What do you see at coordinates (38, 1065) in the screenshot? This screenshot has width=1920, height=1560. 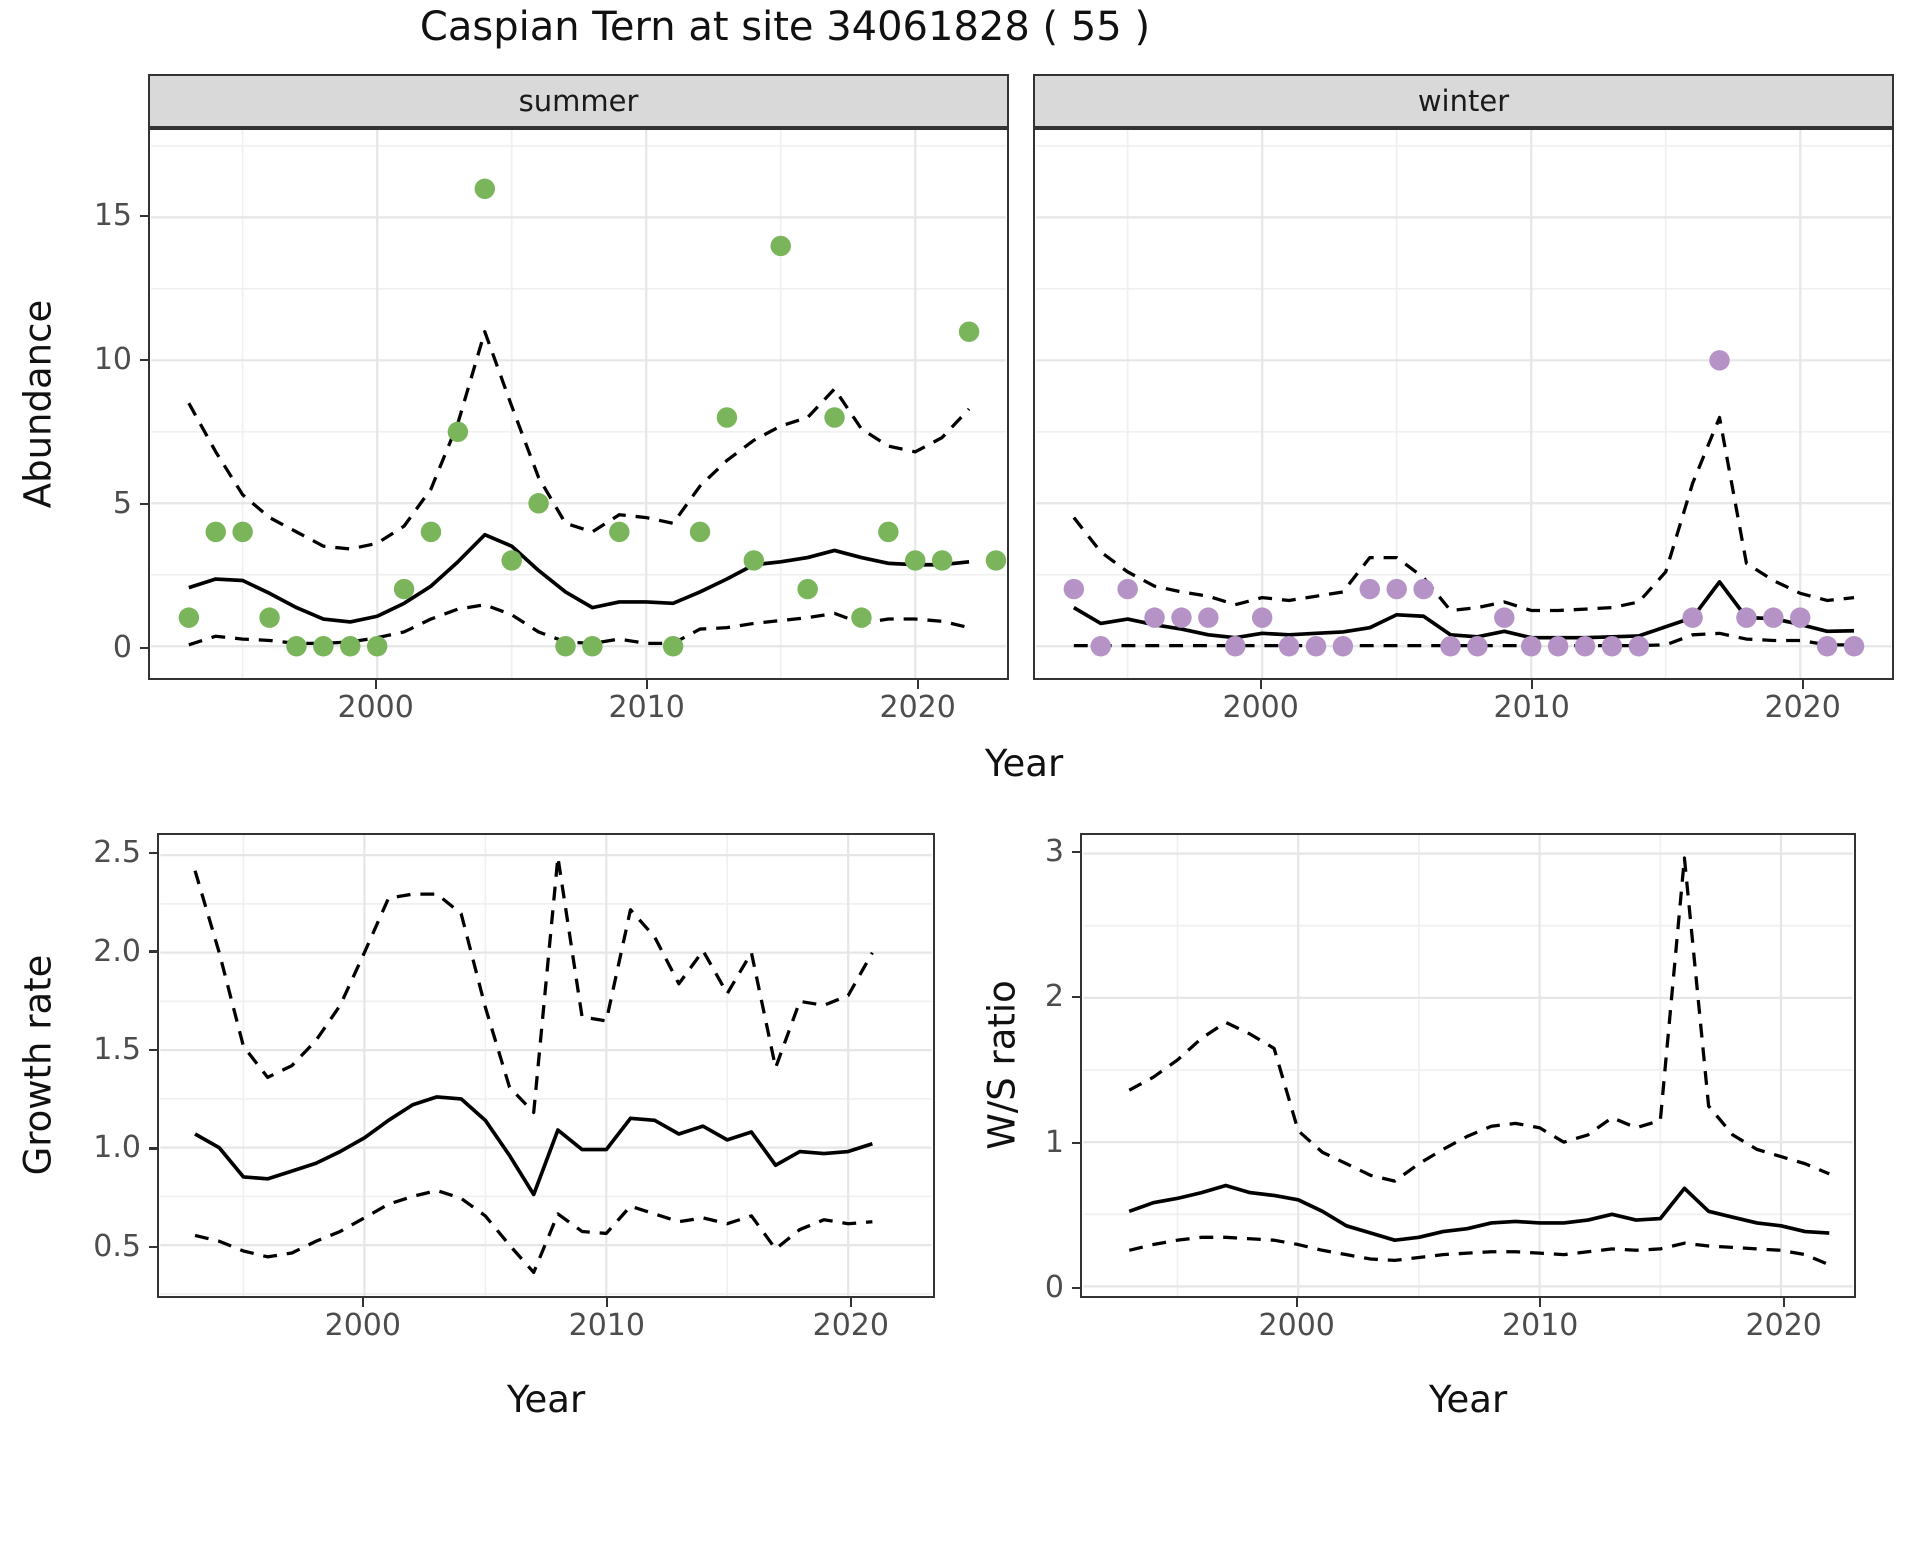 I see `y-axis-title-growth: Growth rate` at bounding box center [38, 1065].